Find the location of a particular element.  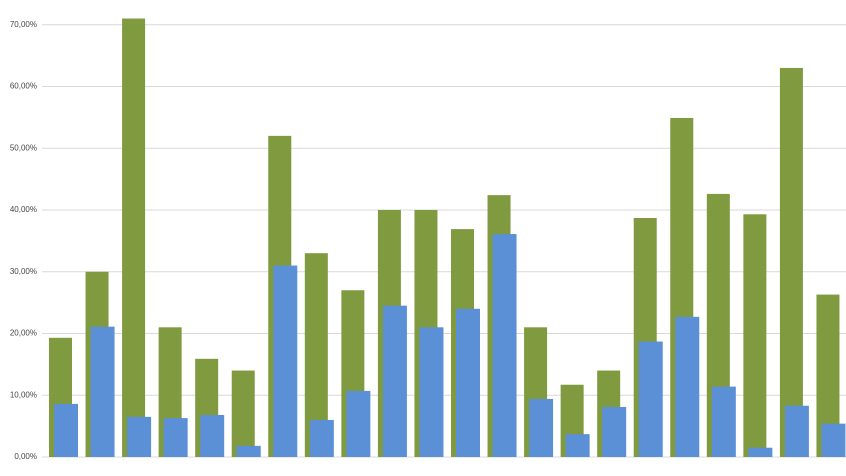

y-tick-label: 50,00% is located at coordinates (23, 147).